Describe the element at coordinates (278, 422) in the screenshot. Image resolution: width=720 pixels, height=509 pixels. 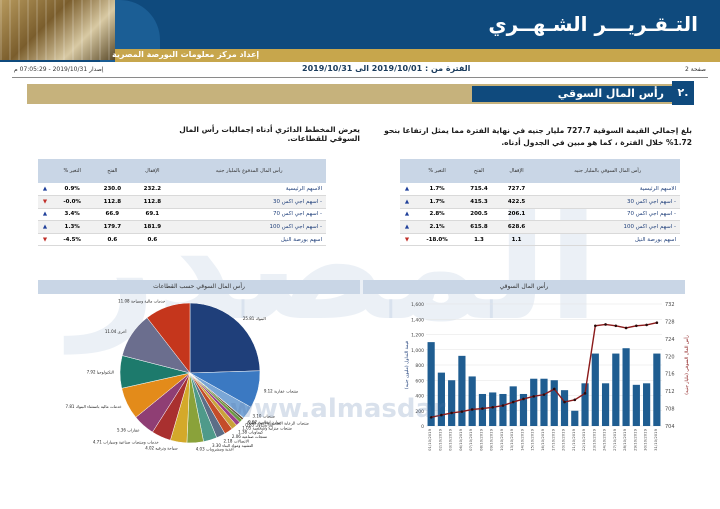
I see `pie-label: منتجات الرعاية الصحية والأدوية 0.46` at that location.